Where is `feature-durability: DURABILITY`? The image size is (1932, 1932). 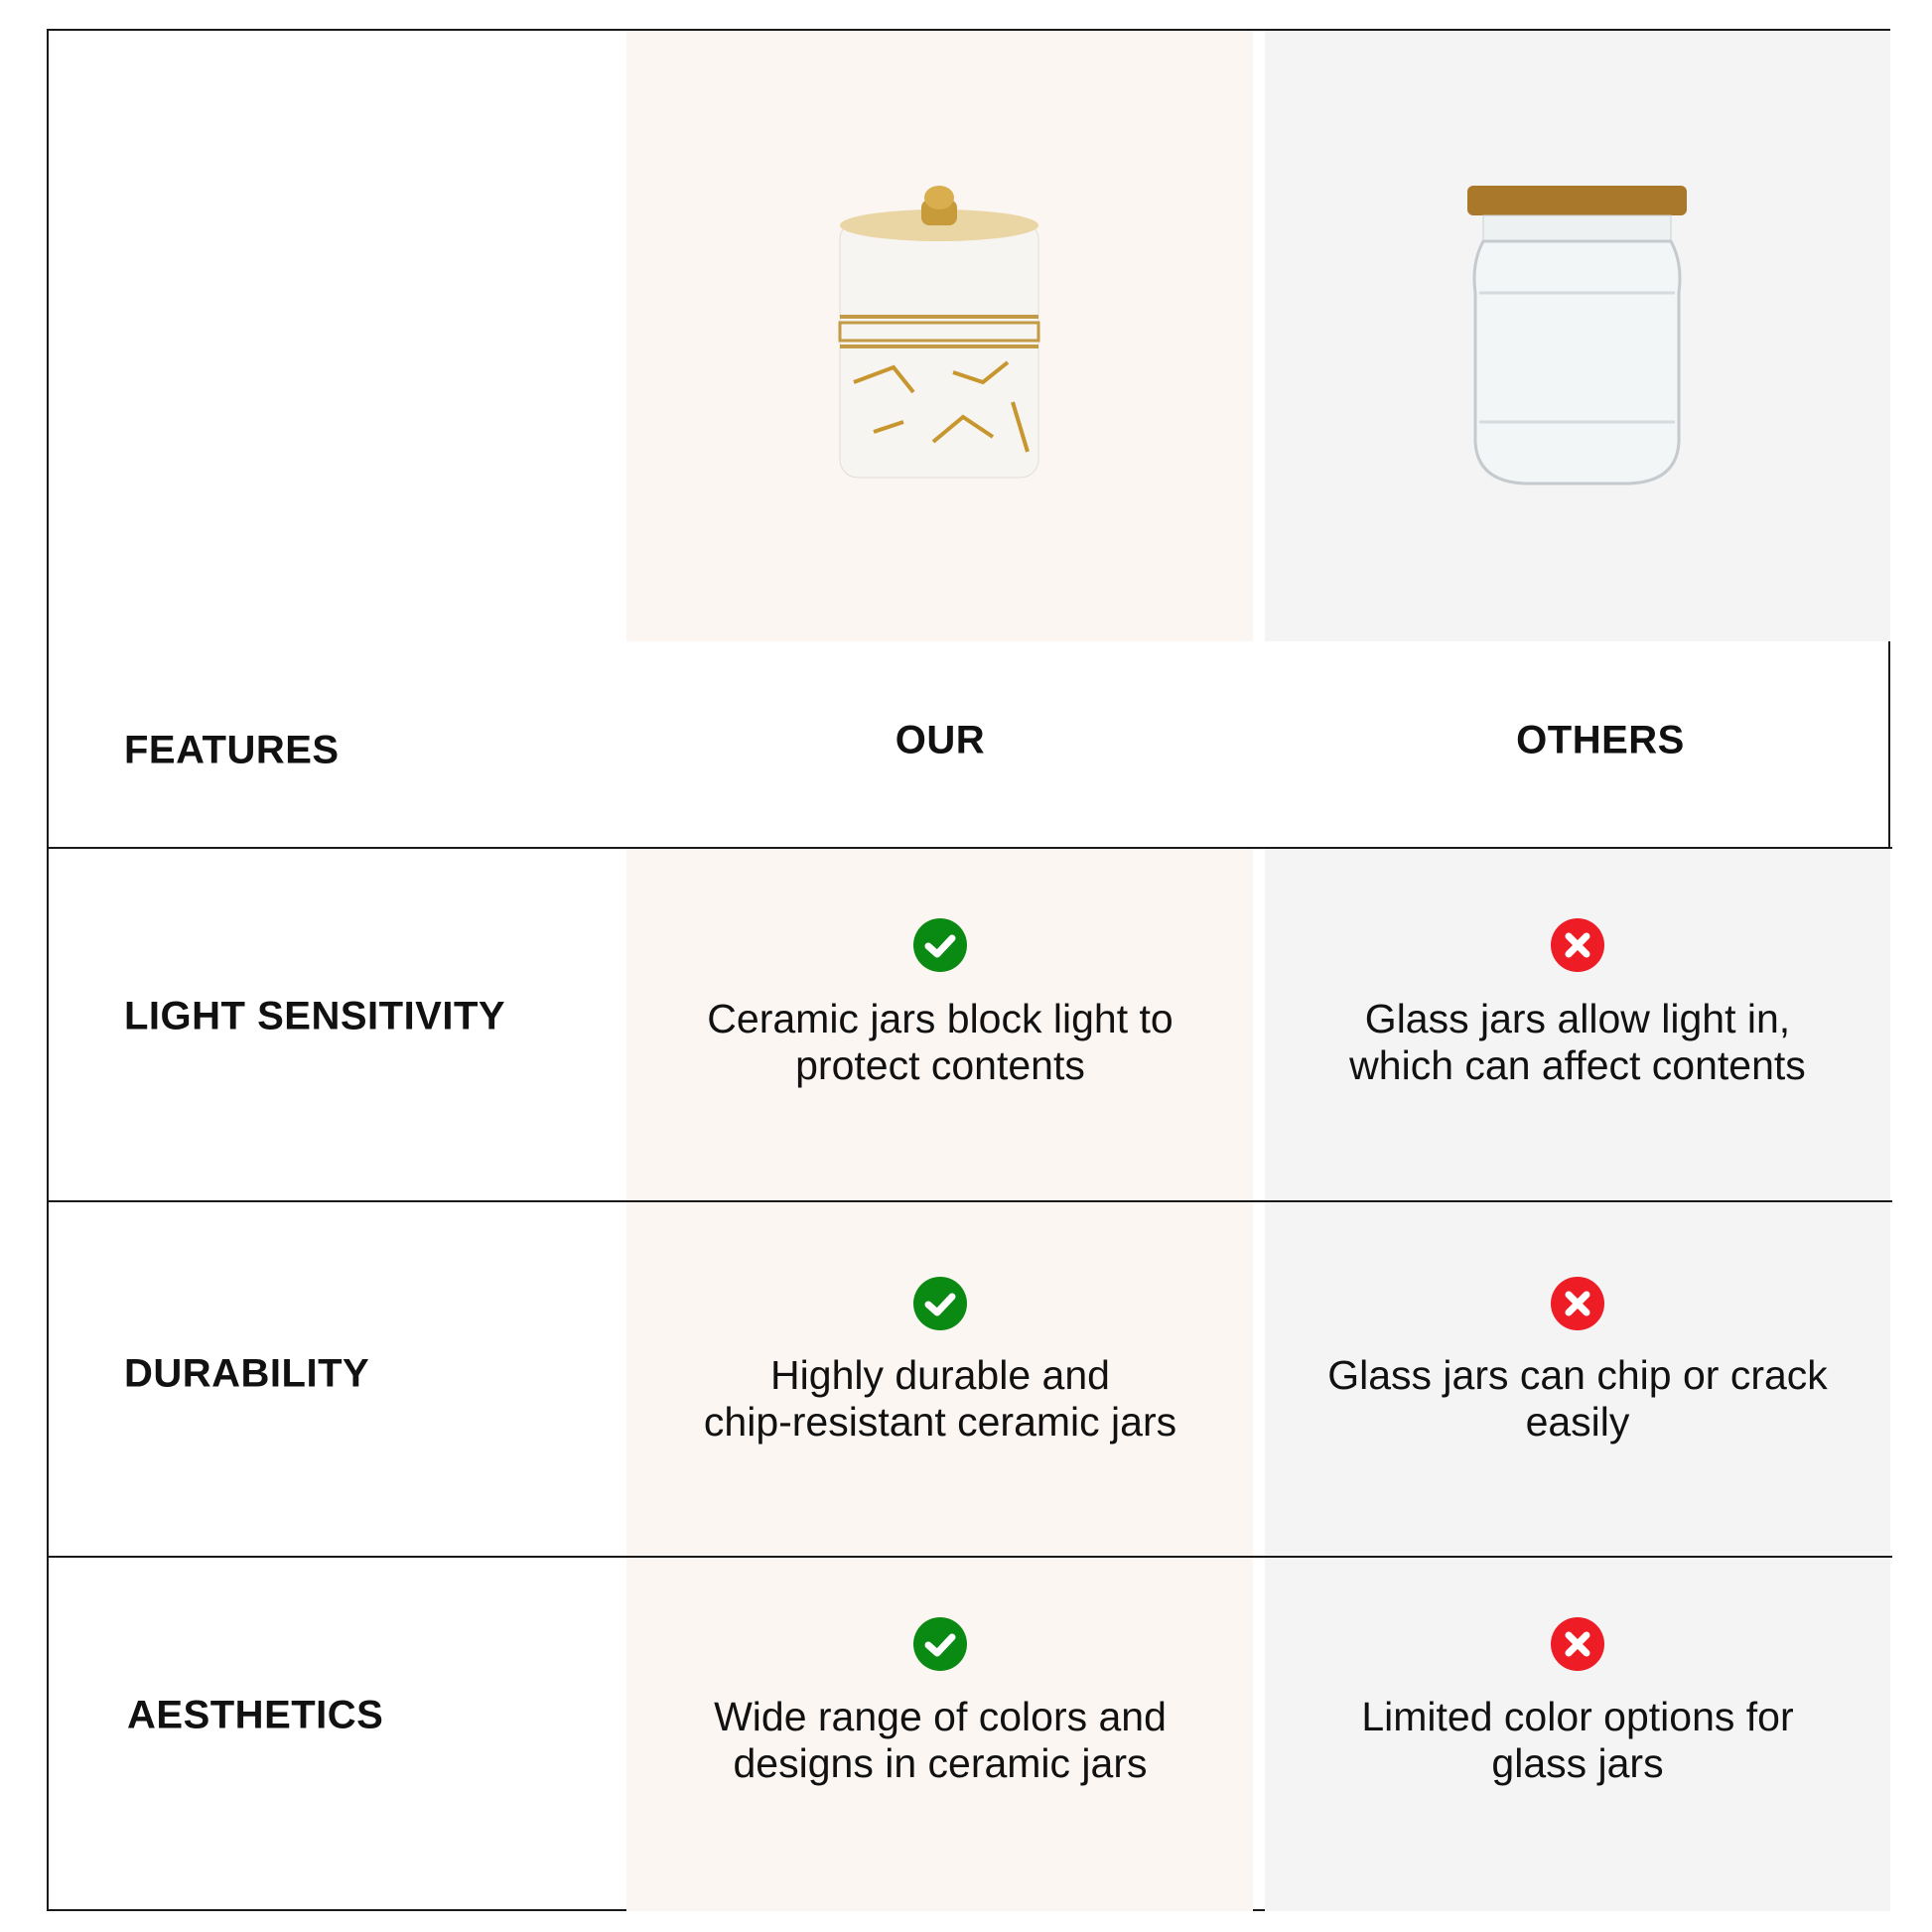 feature-durability: DURABILITY is located at coordinates (247, 1374).